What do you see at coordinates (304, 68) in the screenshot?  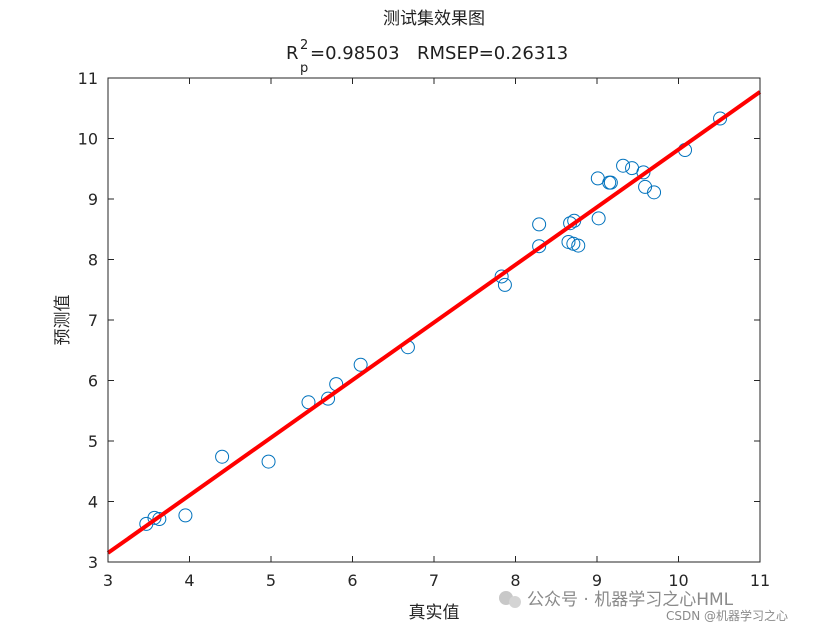 I see `subtitle-r-sub: p` at bounding box center [304, 68].